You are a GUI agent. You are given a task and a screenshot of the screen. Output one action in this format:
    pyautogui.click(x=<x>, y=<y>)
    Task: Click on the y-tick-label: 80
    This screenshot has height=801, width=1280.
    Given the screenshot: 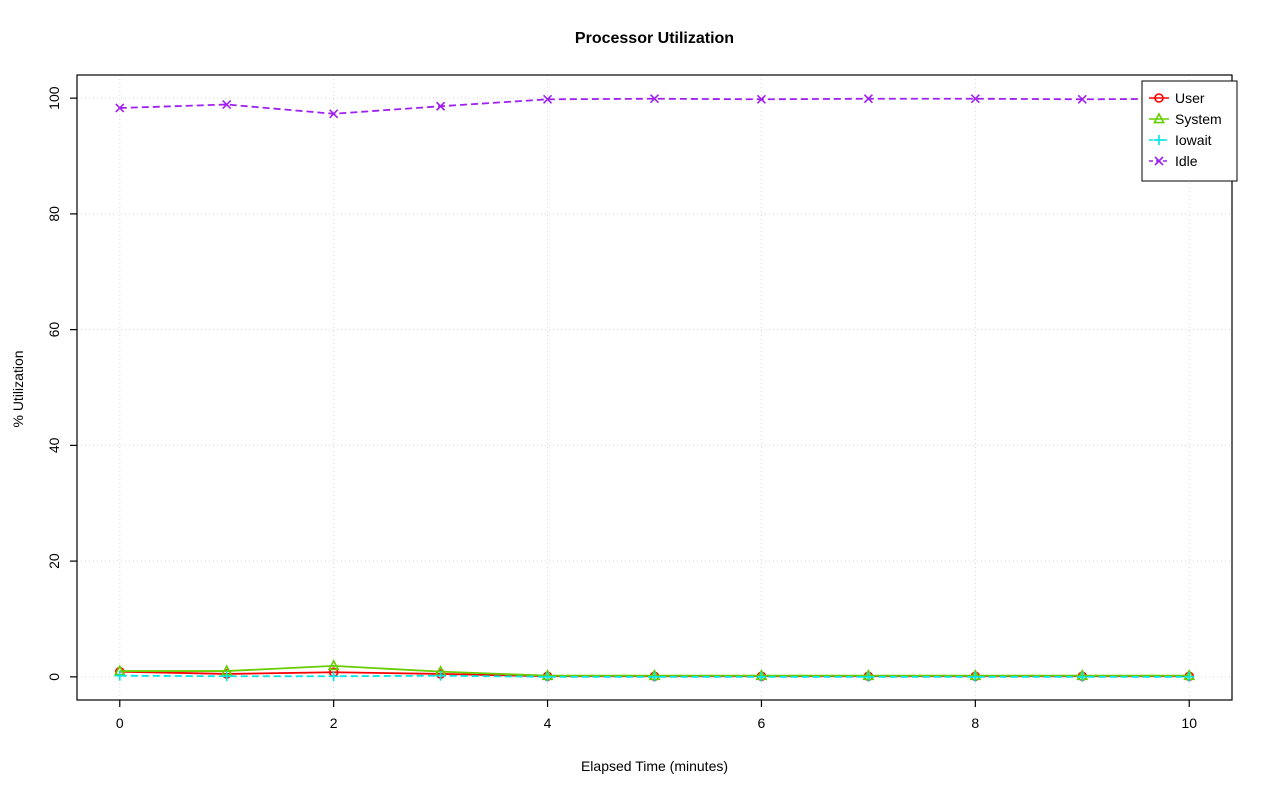 What is the action you would take?
    pyautogui.click(x=54, y=214)
    